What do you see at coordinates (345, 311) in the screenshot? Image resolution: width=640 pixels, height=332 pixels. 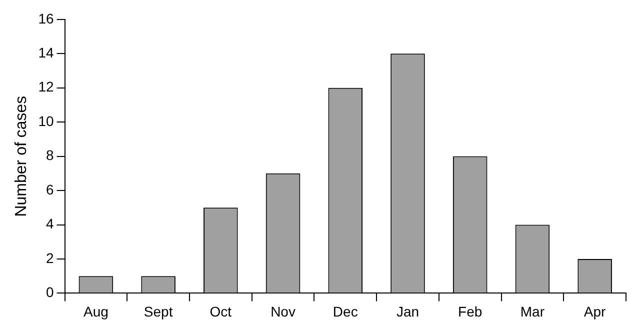 I see `x-tick-label: Dec` at bounding box center [345, 311].